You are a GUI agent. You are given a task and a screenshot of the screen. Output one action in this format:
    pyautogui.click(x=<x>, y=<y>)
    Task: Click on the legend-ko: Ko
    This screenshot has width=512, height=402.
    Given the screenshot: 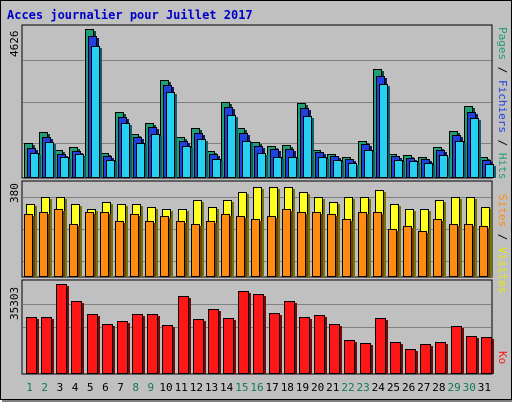 What is the action you would take?
    pyautogui.click(x=502, y=358)
    